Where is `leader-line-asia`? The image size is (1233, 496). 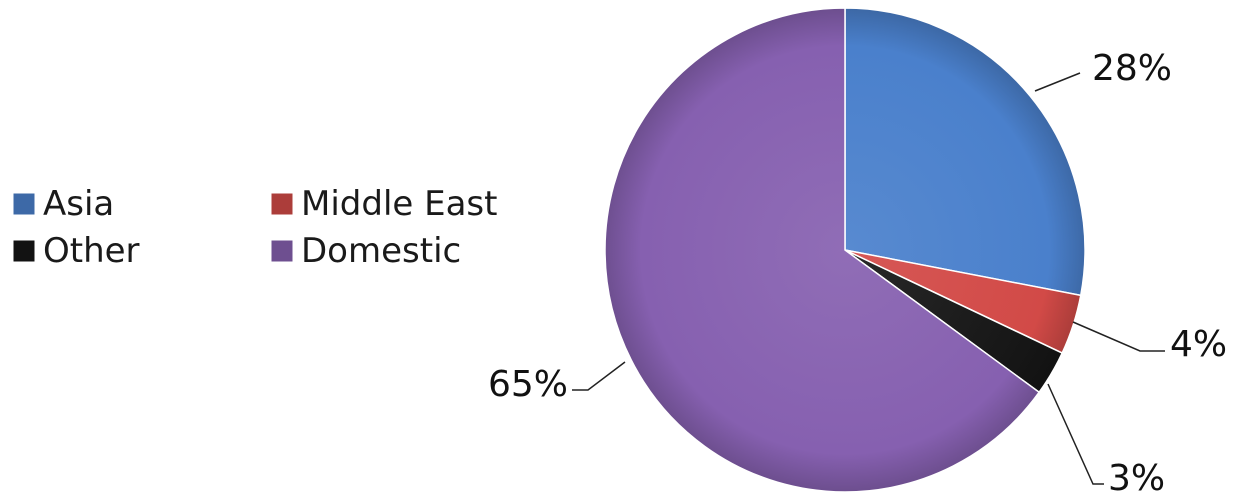 leader-line-asia is located at coordinates (1057, 82).